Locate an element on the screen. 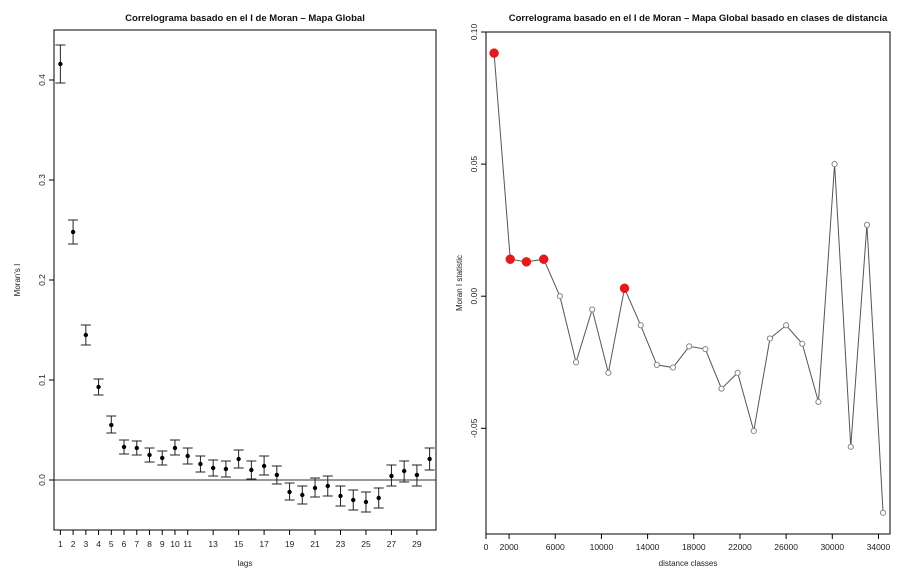 This screenshot has width=904, height=570. chart1-ylabel: Moran's I is located at coordinates (17, 280).